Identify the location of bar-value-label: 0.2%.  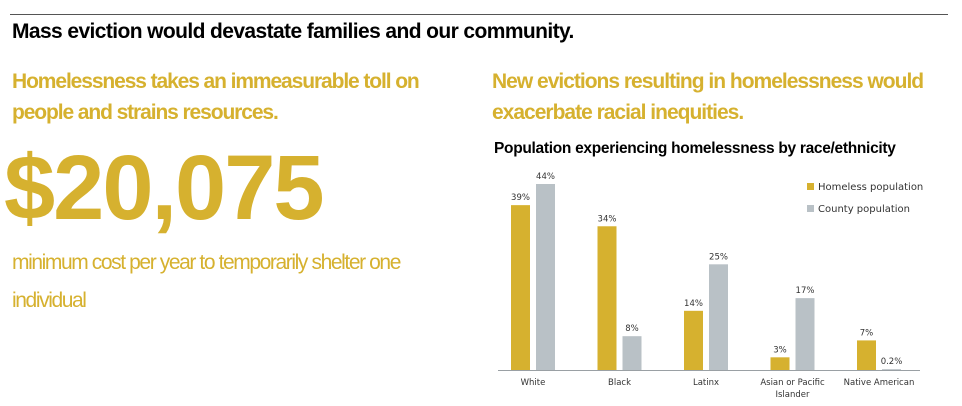
(892, 362).